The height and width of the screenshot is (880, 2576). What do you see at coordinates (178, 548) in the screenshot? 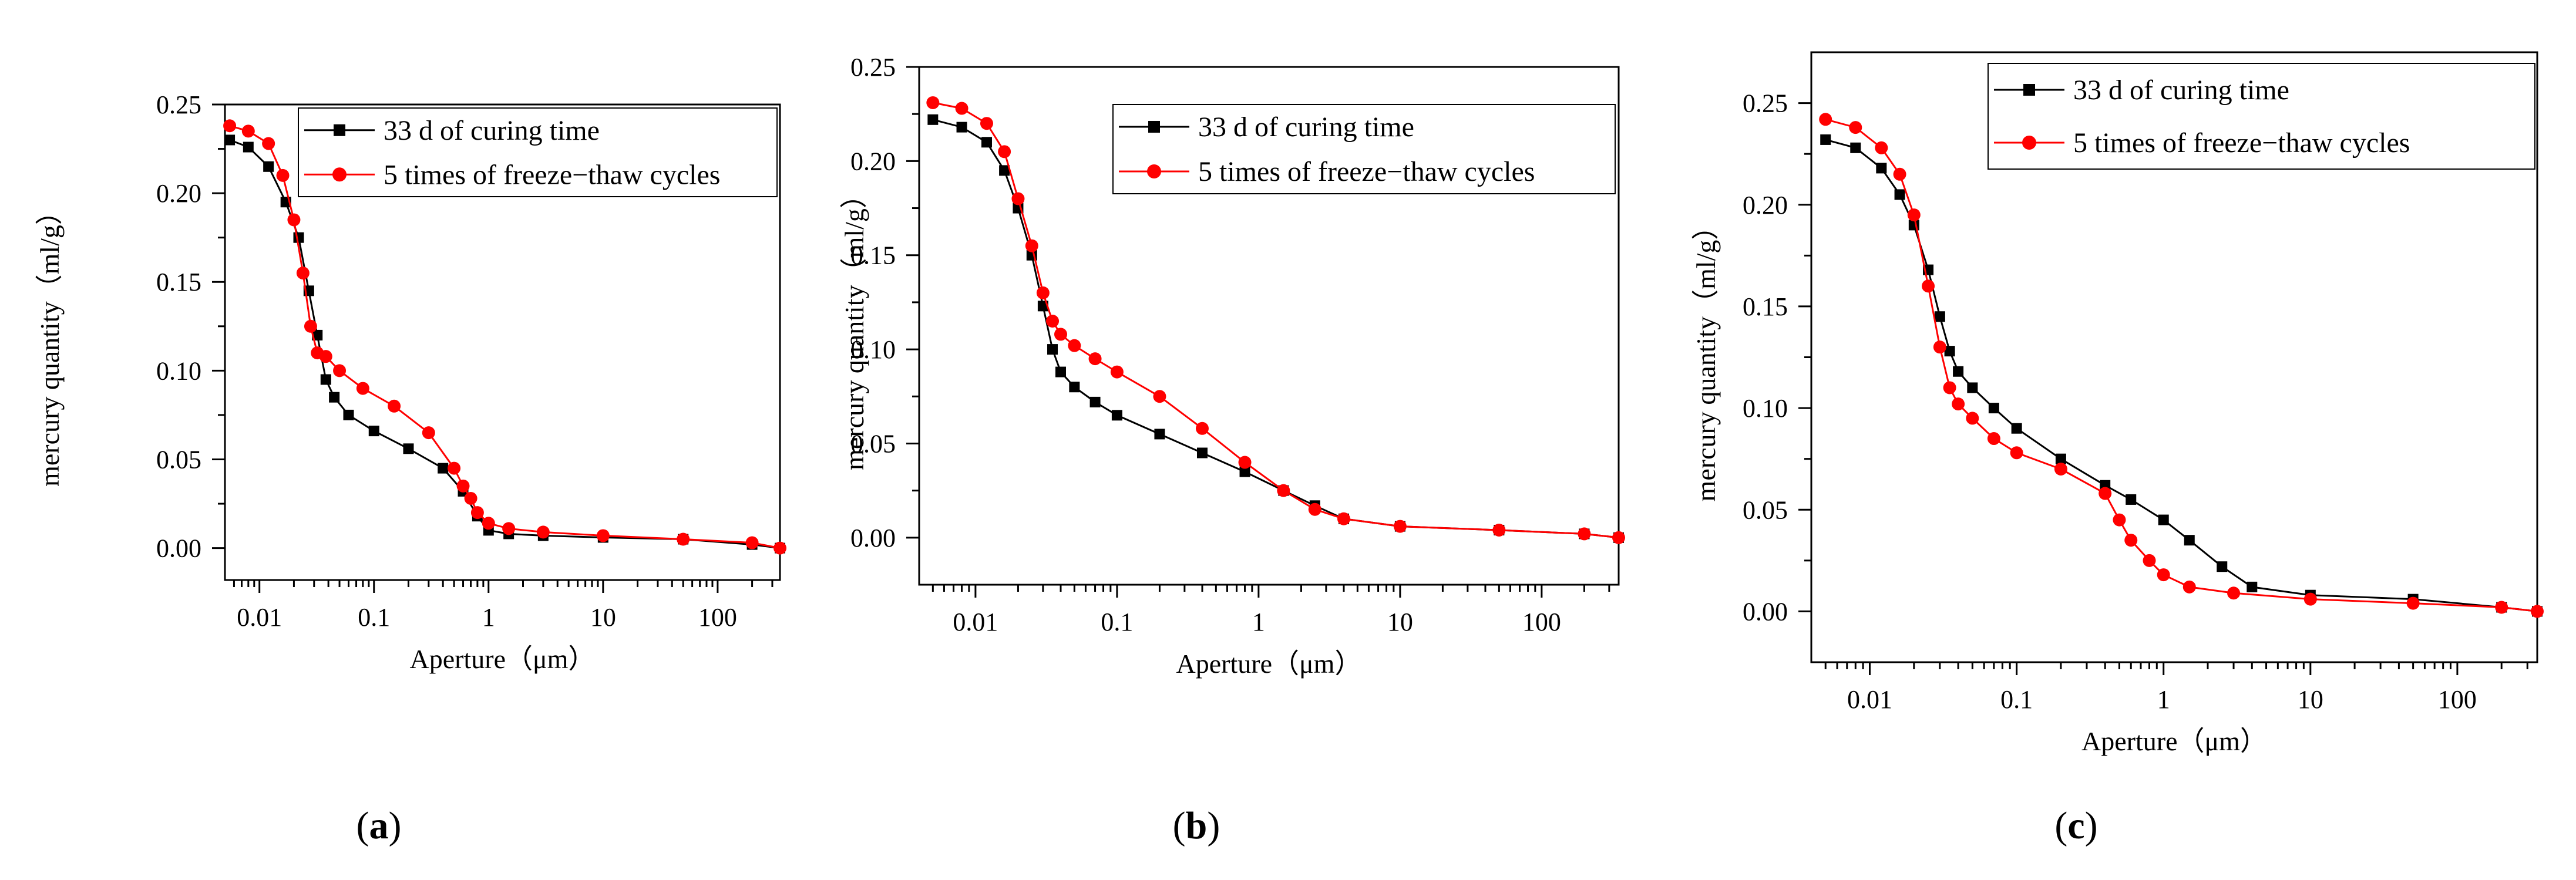
I see `y-tick-label: 0.00` at bounding box center [178, 548].